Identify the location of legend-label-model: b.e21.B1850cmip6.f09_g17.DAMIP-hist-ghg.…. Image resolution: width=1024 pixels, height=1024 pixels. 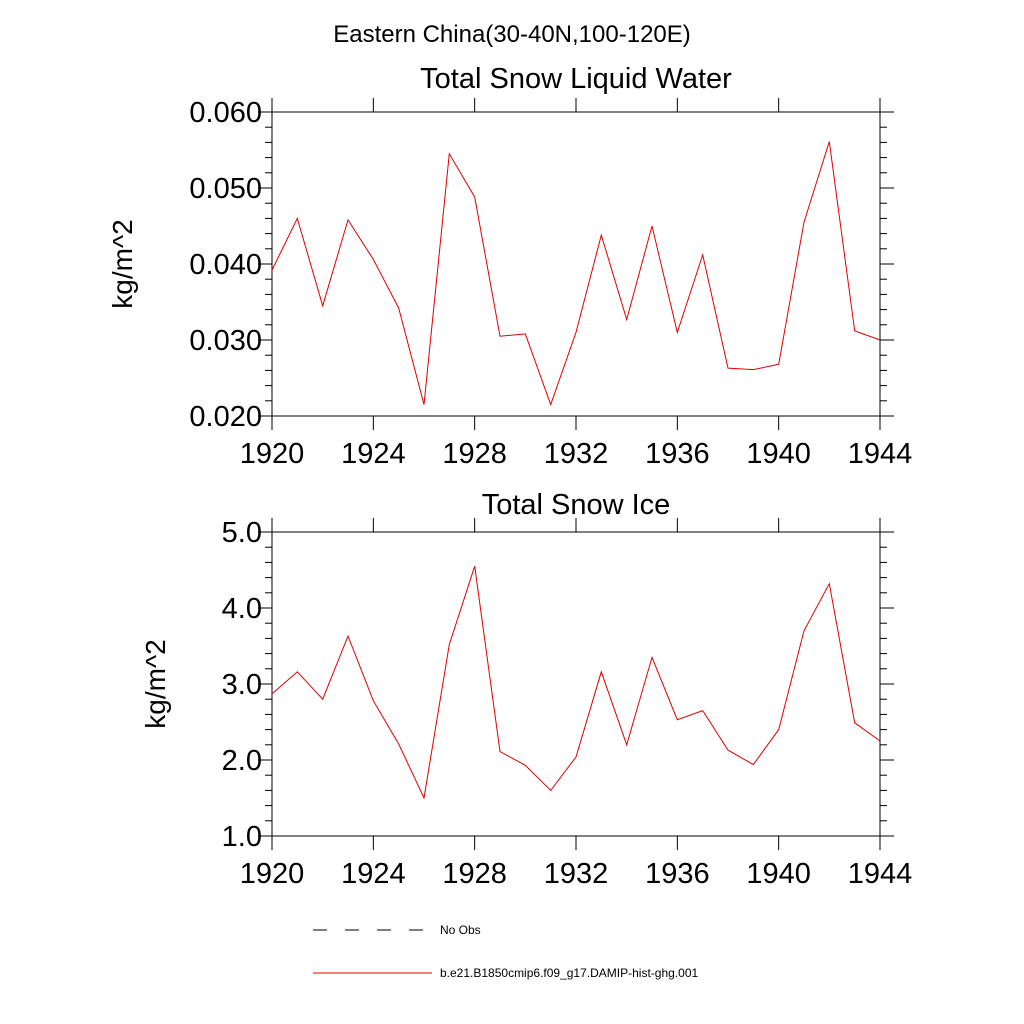
(569, 973).